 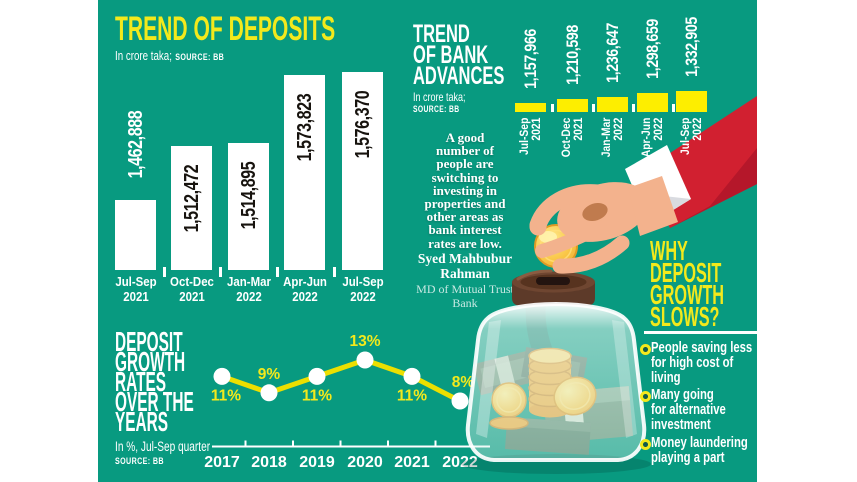 I want to click on quote-author-role: MD of Mutual Trust Bank, so click(x=465, y=296).